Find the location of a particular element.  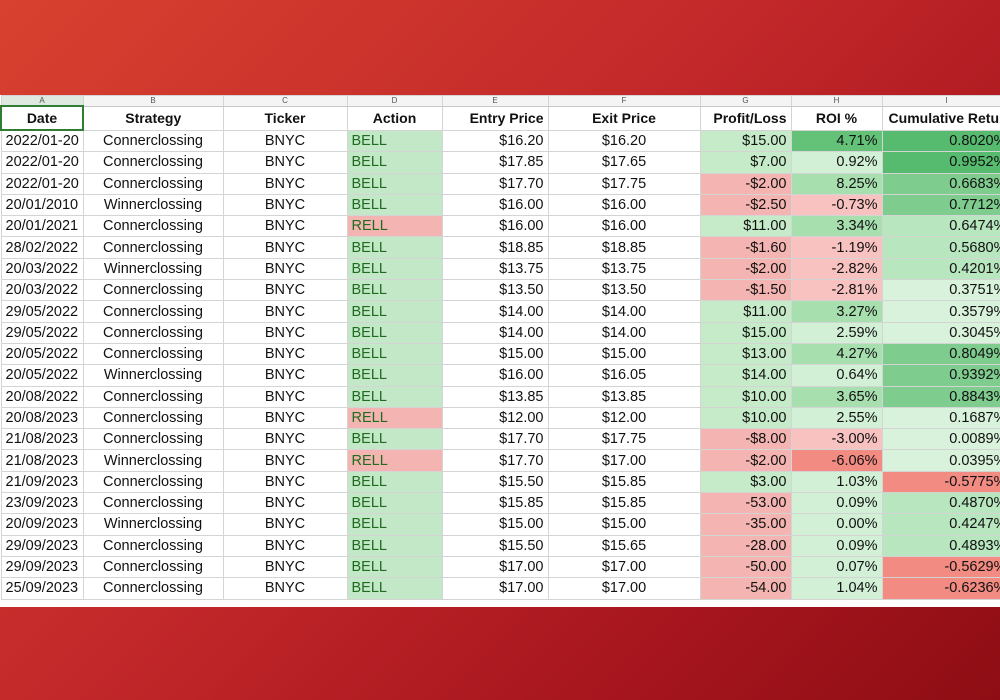

date-cell: 23/09/2023 is located at coordinates (42, 503).